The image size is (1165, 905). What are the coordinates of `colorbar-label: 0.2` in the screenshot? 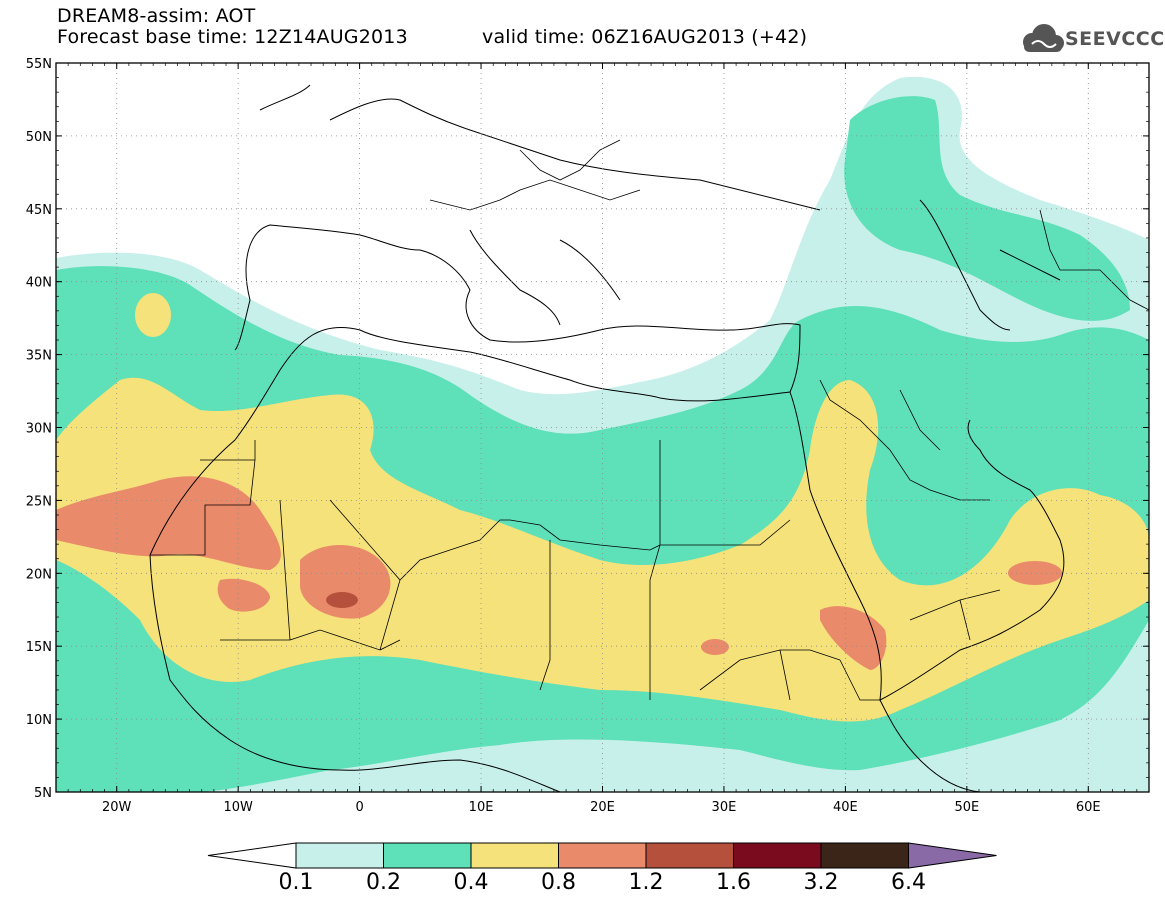 It's located at (383, 882).